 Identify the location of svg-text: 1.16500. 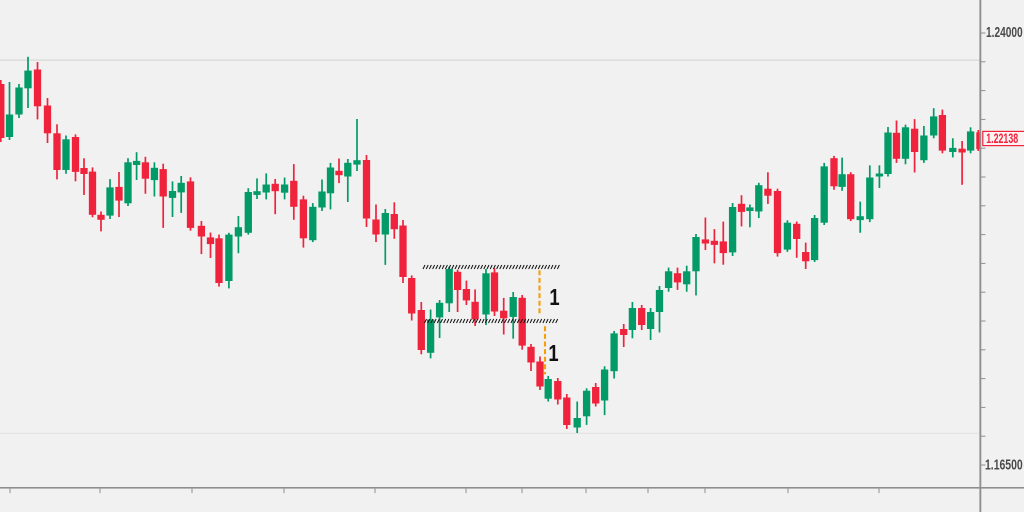
(1004, 465).